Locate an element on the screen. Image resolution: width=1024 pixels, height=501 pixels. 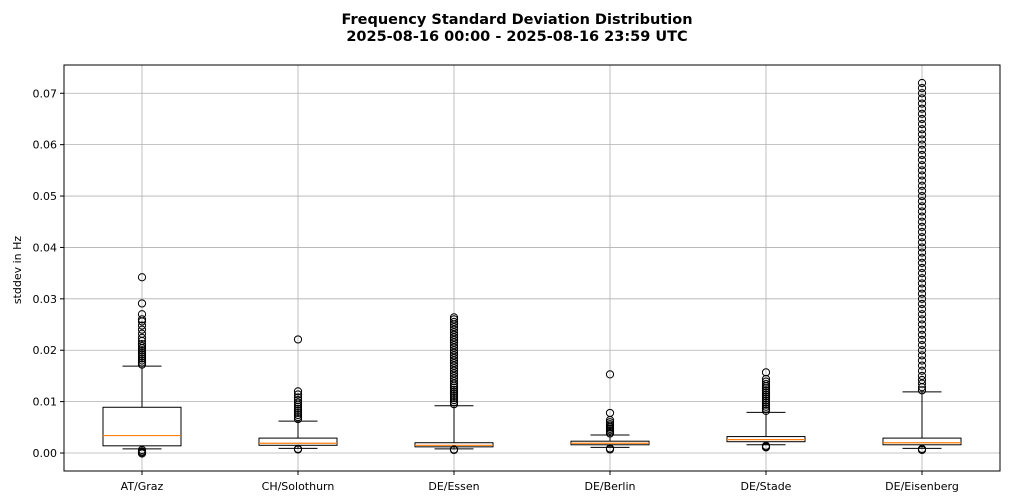
y-tick-label: 0.04 is located at coordinates (45, 247).